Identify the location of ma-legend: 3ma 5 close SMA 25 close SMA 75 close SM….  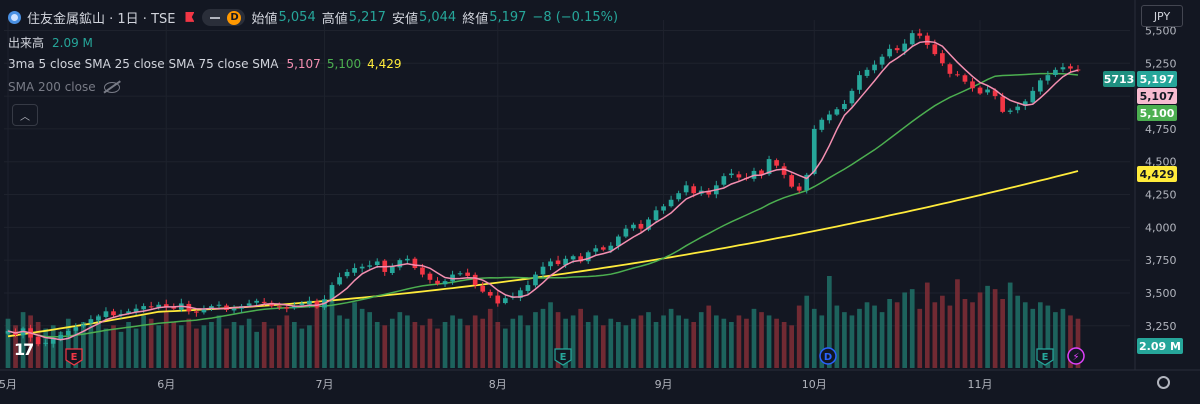
(205, 64).